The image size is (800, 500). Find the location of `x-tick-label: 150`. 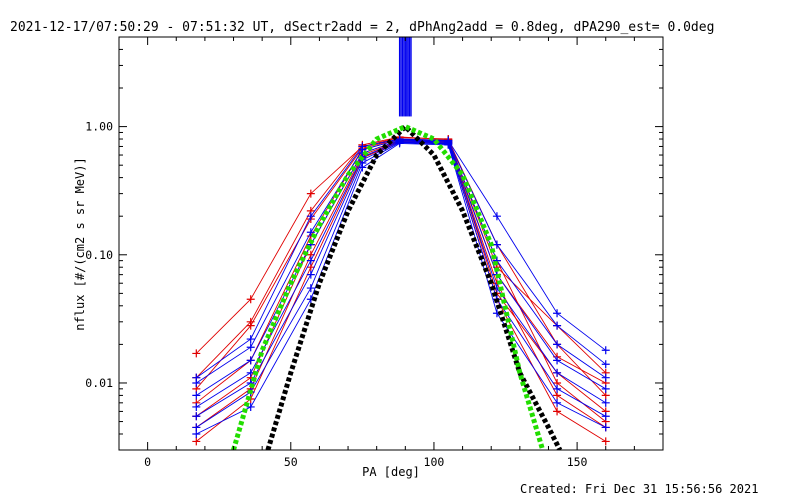

x-tick-label: 150 is located at coordinates (577, 462).